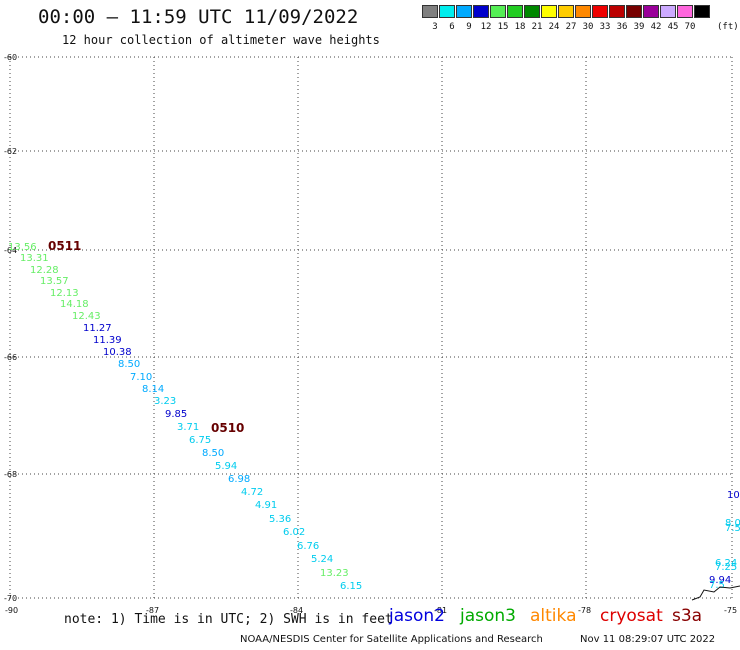 This screenshot has width=740, height=650. What do you see at coordinates (503, 27) in the screenshot?
I see `legend-label: 15` at bounding box center [503, 27].